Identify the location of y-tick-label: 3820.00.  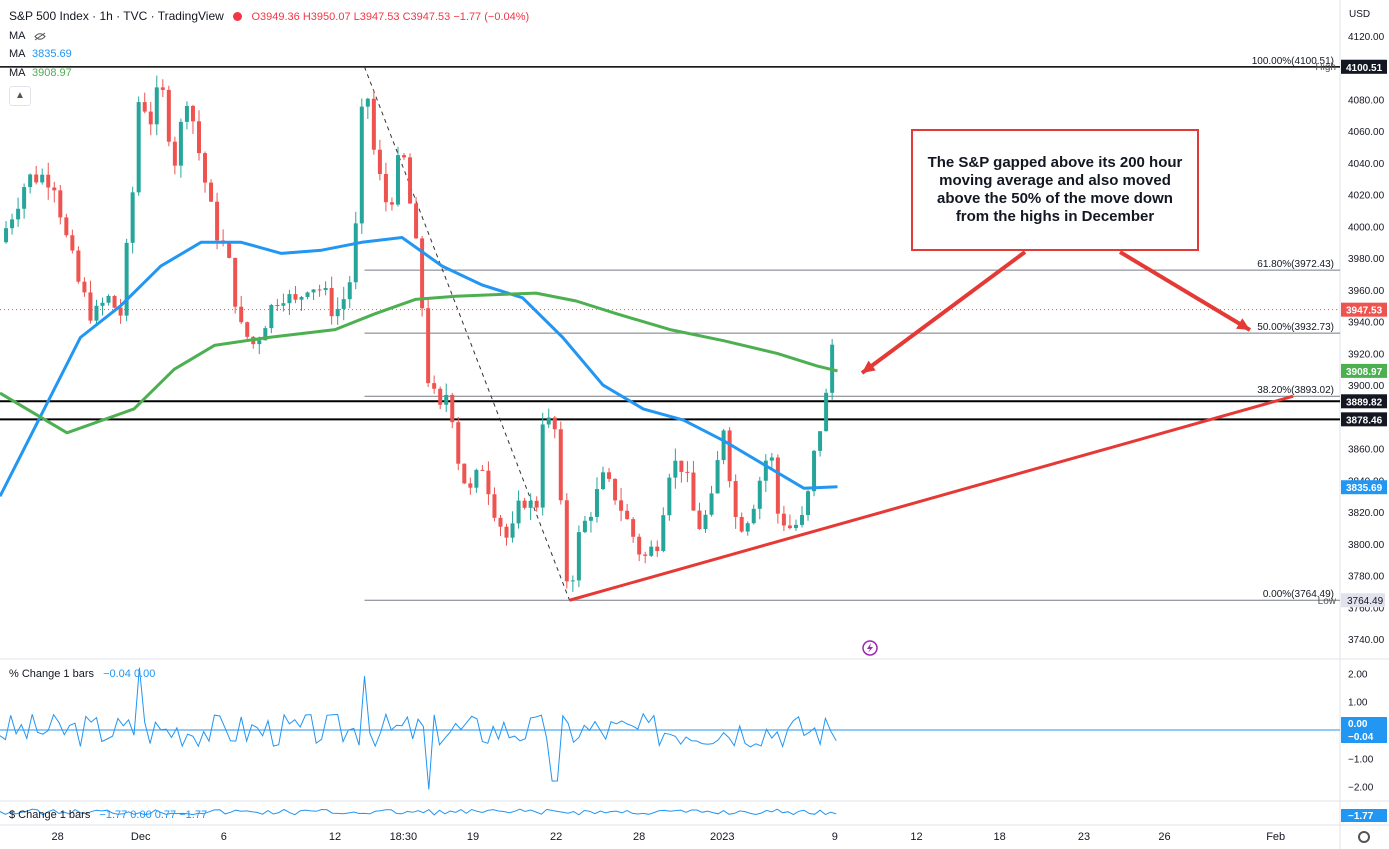
(1366, 513).